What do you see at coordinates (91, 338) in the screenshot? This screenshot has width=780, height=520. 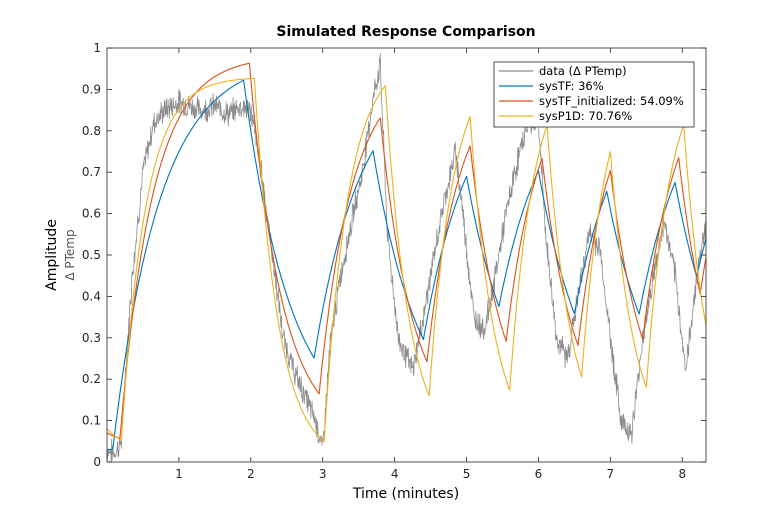 I see `y-tick-label: 0.3` at bounding box center [91, 338].